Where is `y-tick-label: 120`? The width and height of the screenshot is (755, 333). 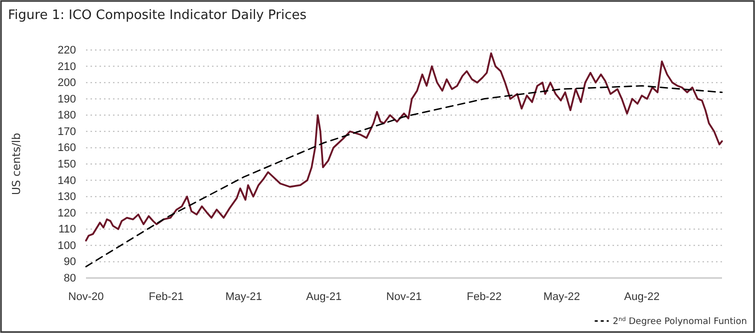 y-tick-label: 120 is located at coordinates (67, 213).